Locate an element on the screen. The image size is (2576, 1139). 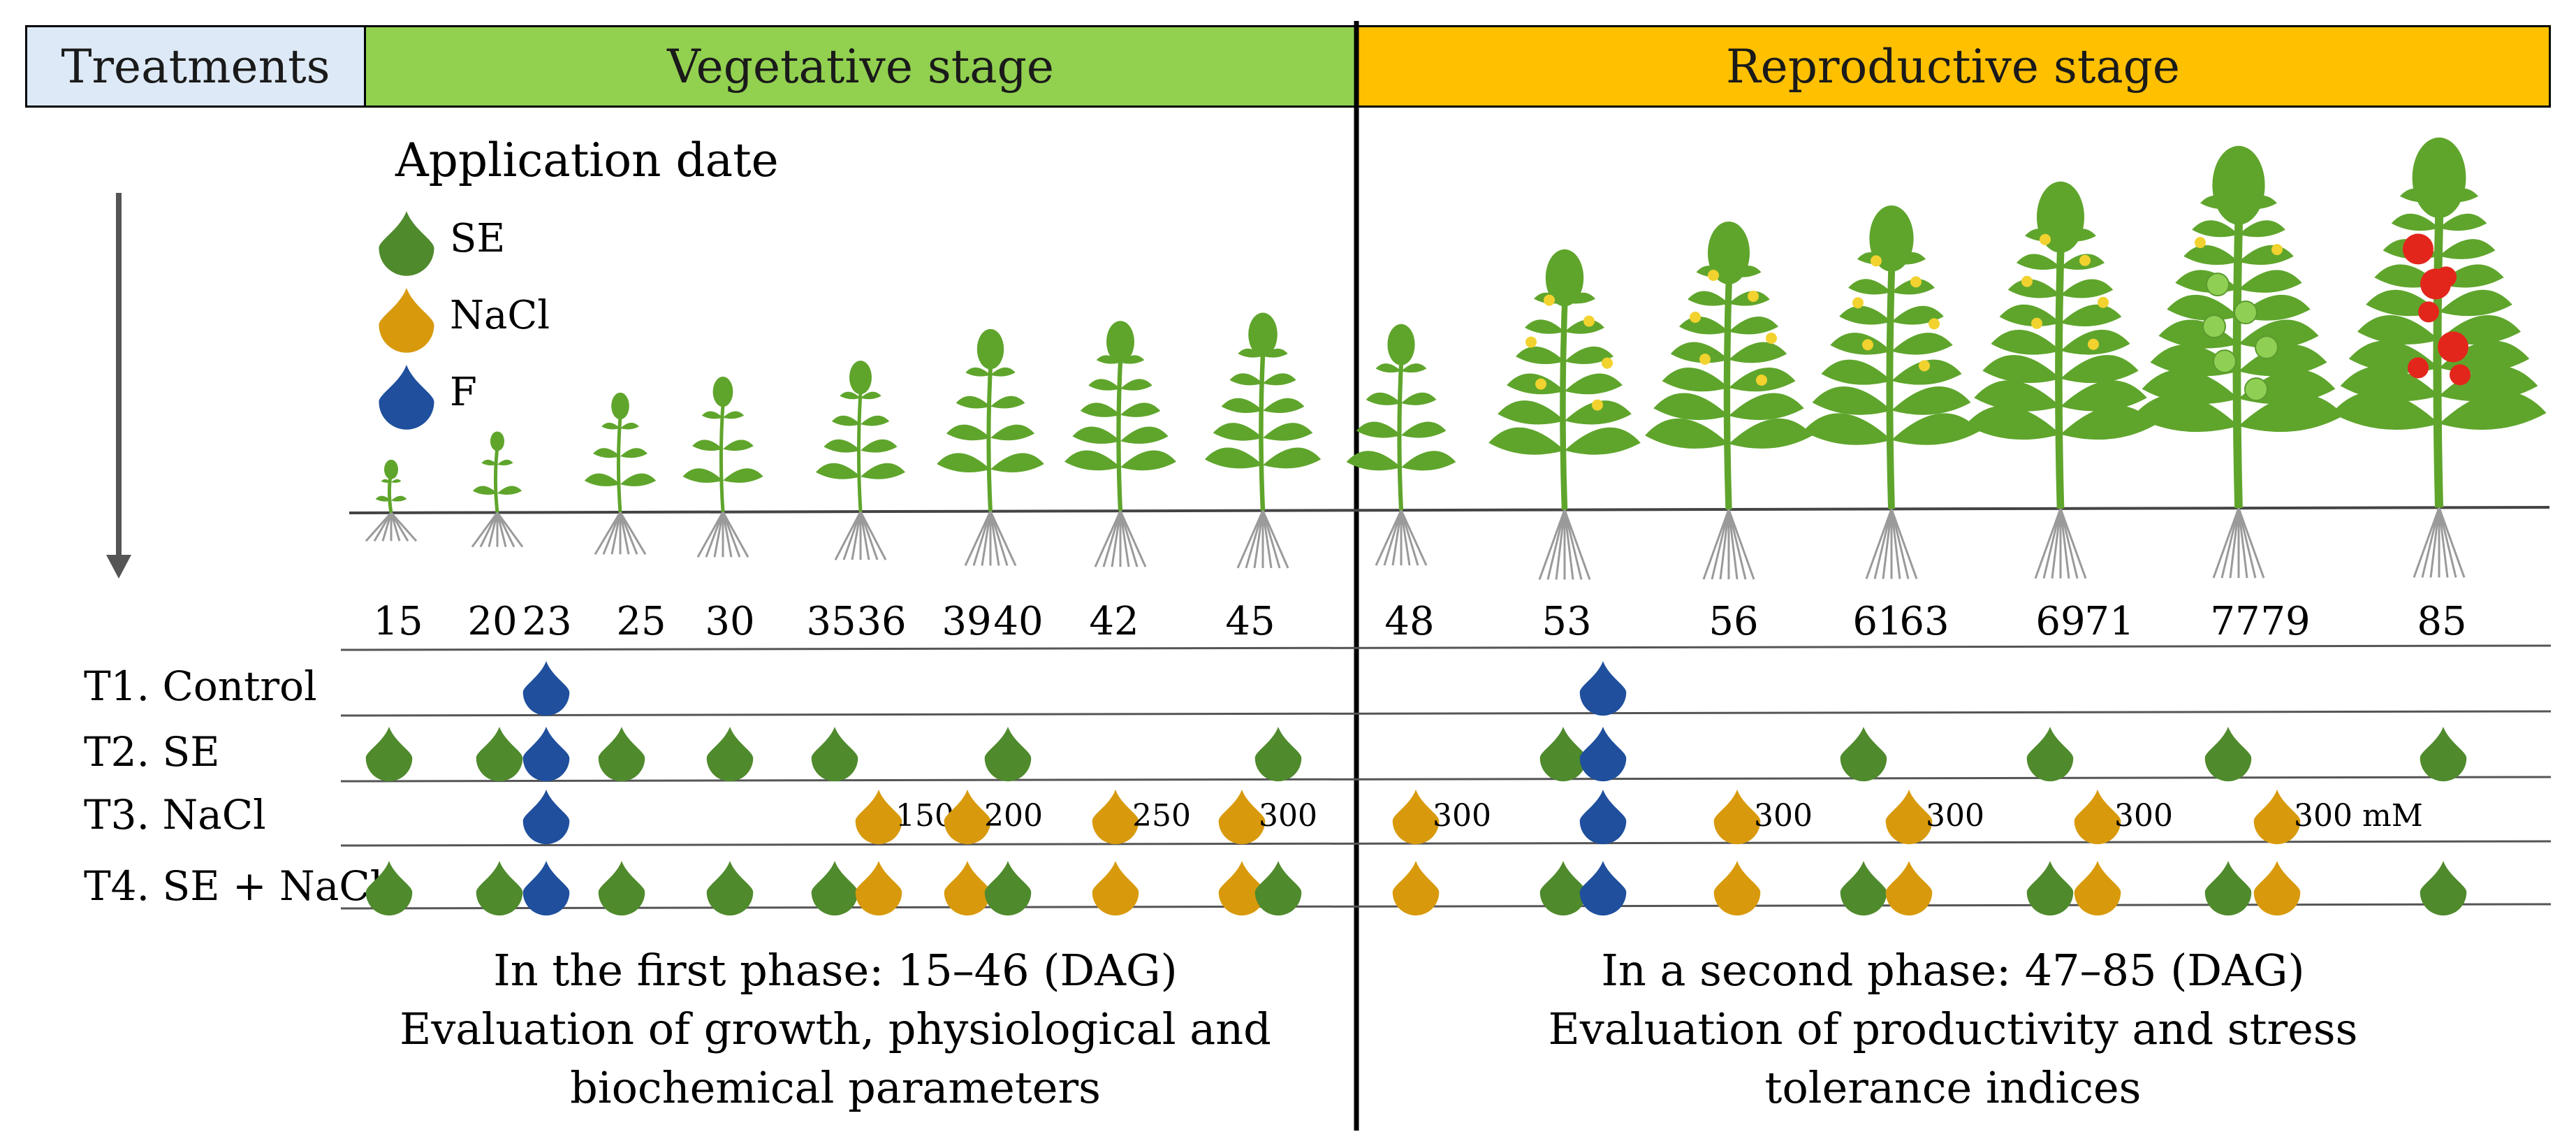
first-phase-line-3: biochemical parameters is located at coordinates (835, 1087).